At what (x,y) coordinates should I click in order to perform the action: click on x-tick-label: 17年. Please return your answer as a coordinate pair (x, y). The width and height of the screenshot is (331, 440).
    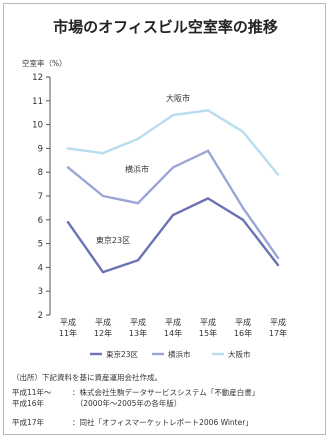
    Looking at the image, I should click on (278, 333).